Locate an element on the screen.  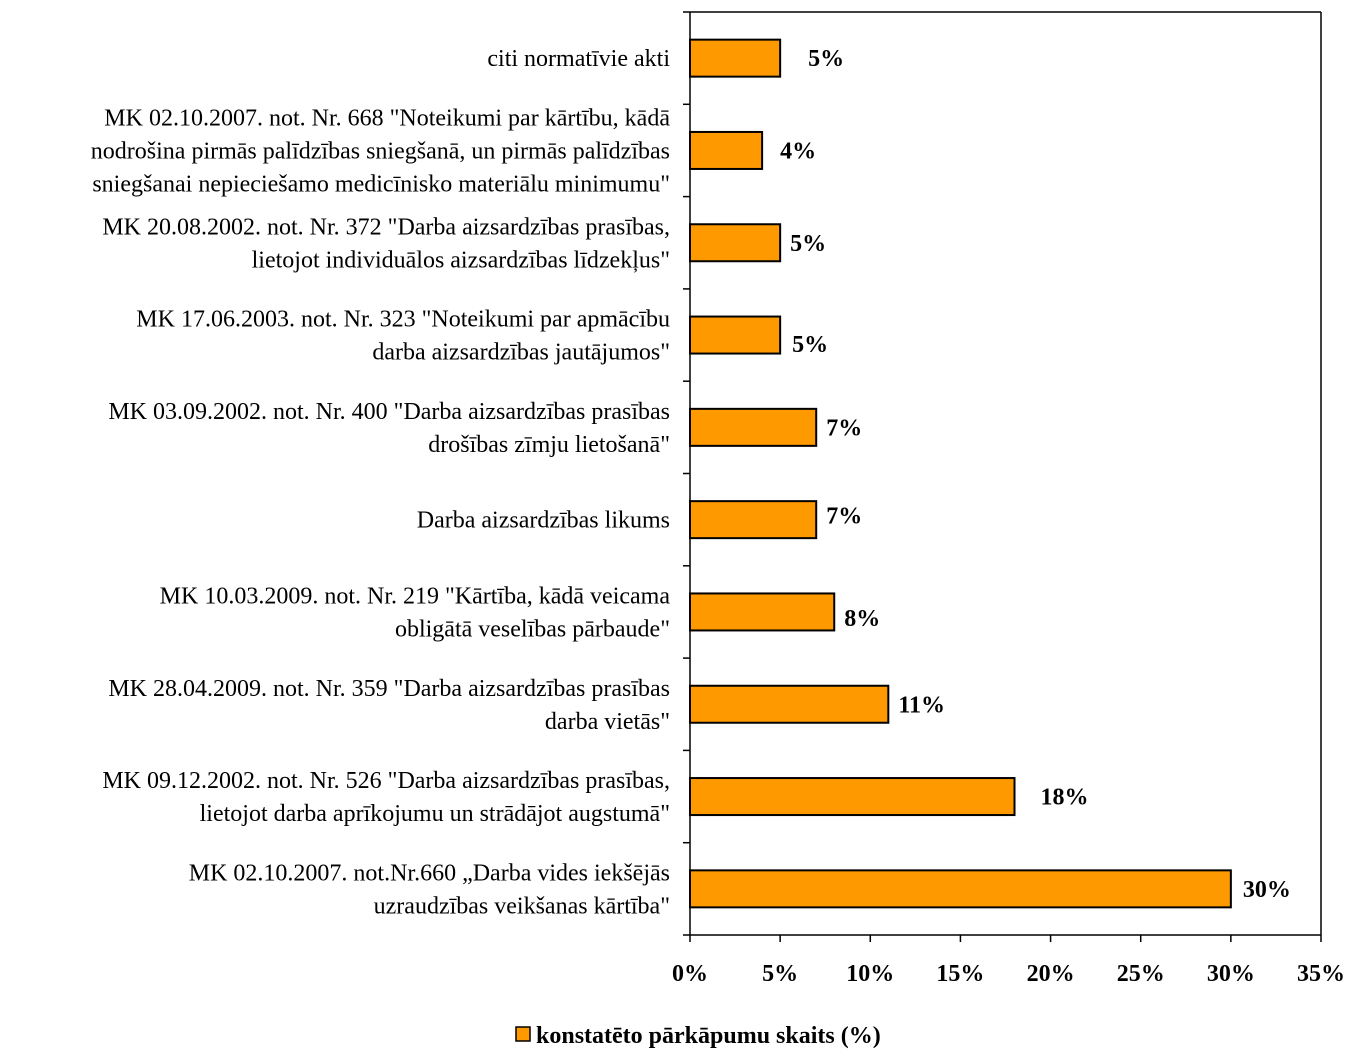
category-label: uzraudzības veikšanas kārtība" is located at coordinates (522, 906).